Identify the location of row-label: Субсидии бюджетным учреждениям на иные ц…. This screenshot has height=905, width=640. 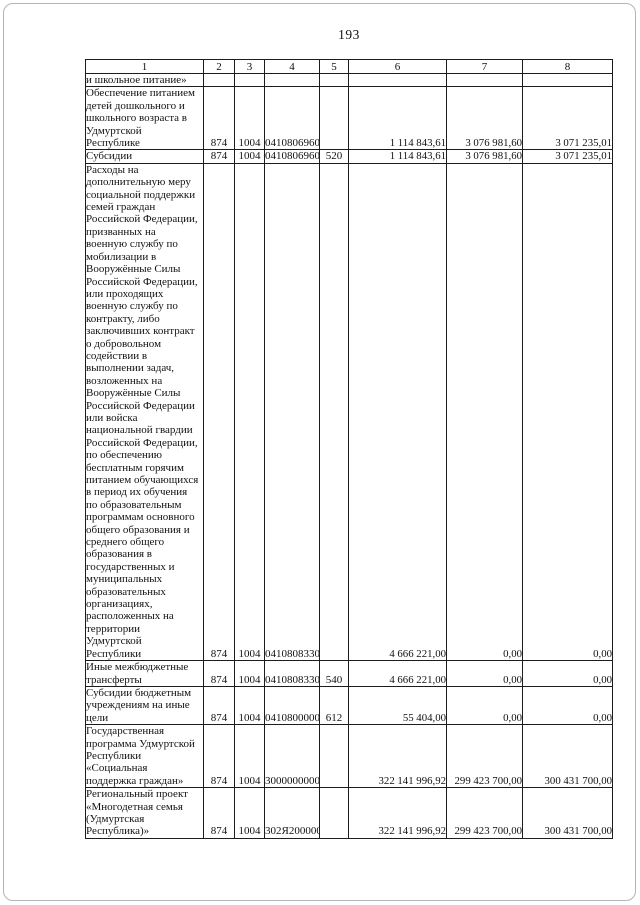
(144, 705).